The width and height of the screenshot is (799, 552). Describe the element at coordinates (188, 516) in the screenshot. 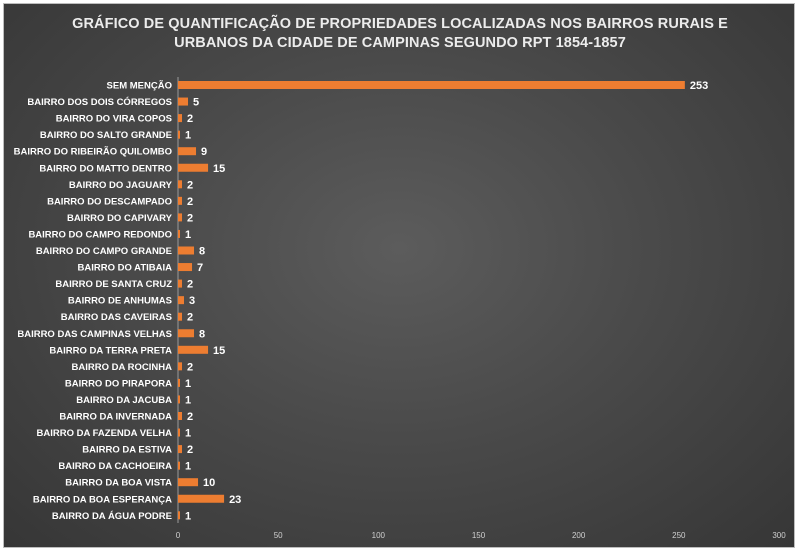

I see `data-label-bairro-da-agua-podre: 1` at that location.